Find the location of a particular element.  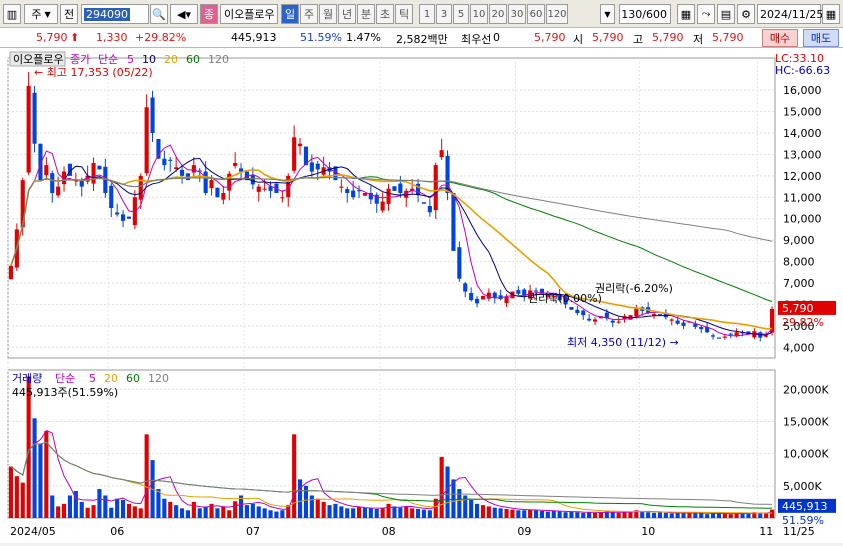

grid-icon: ▦ is located at coordinates (686, 14).